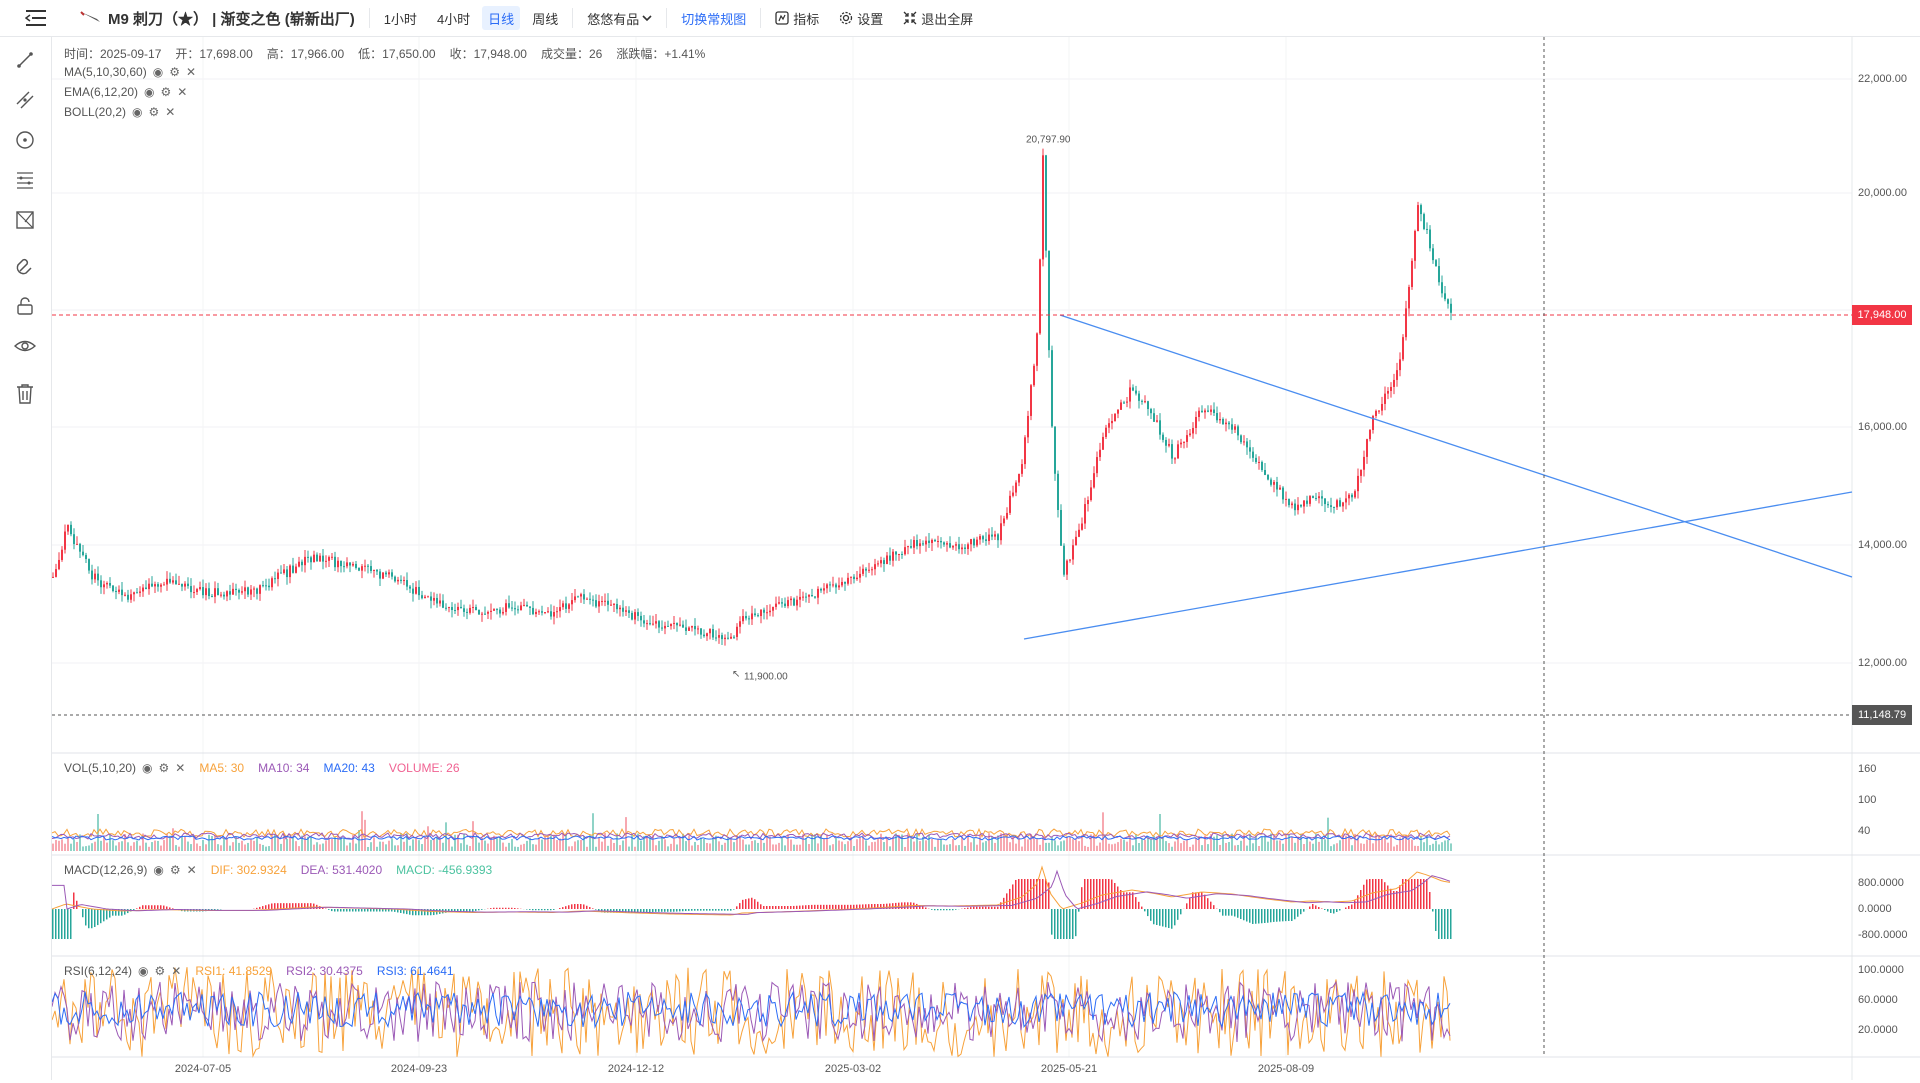  What do you see at coordinates (1438, 477) in the screenshot?
I see `trendlines` at bounding box center [1438, 477].